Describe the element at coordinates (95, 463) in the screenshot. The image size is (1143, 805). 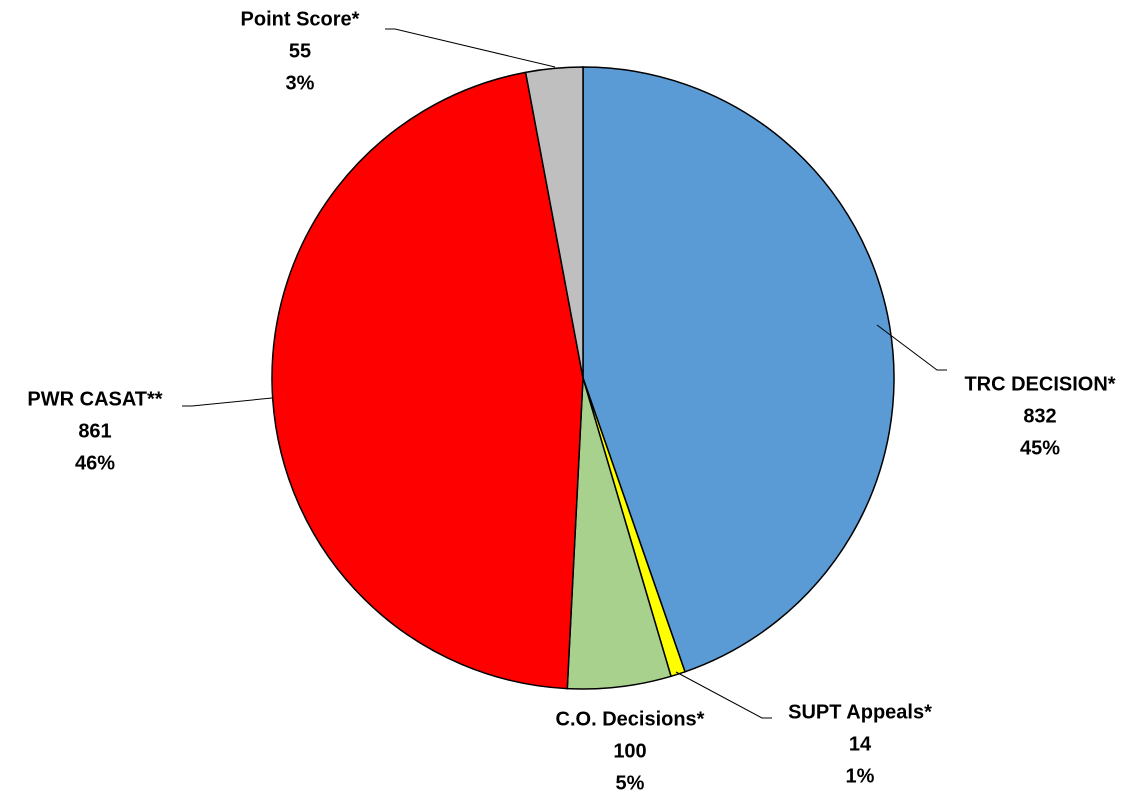
I see `slice-percent: 46%` at that location.